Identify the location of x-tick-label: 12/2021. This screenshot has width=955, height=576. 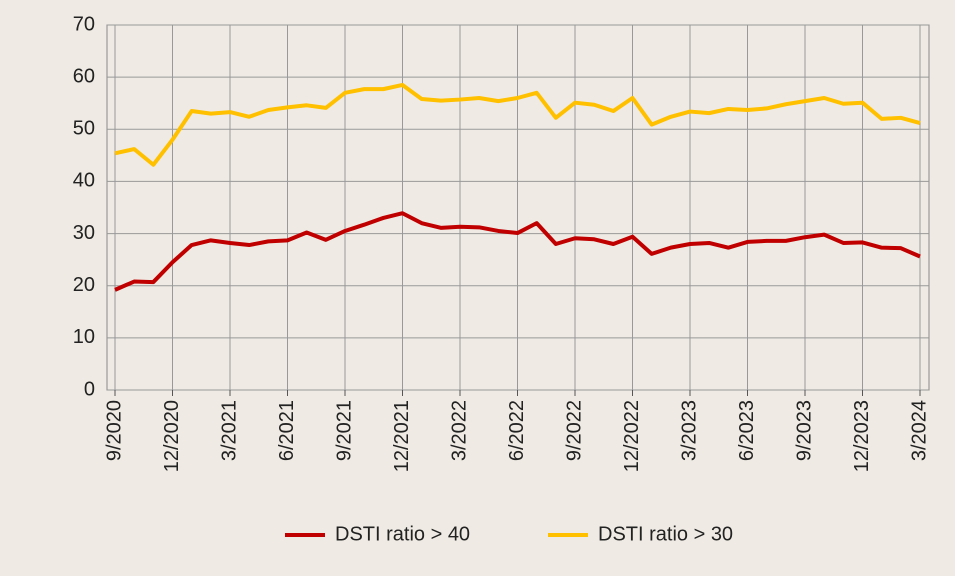
(402, 436).